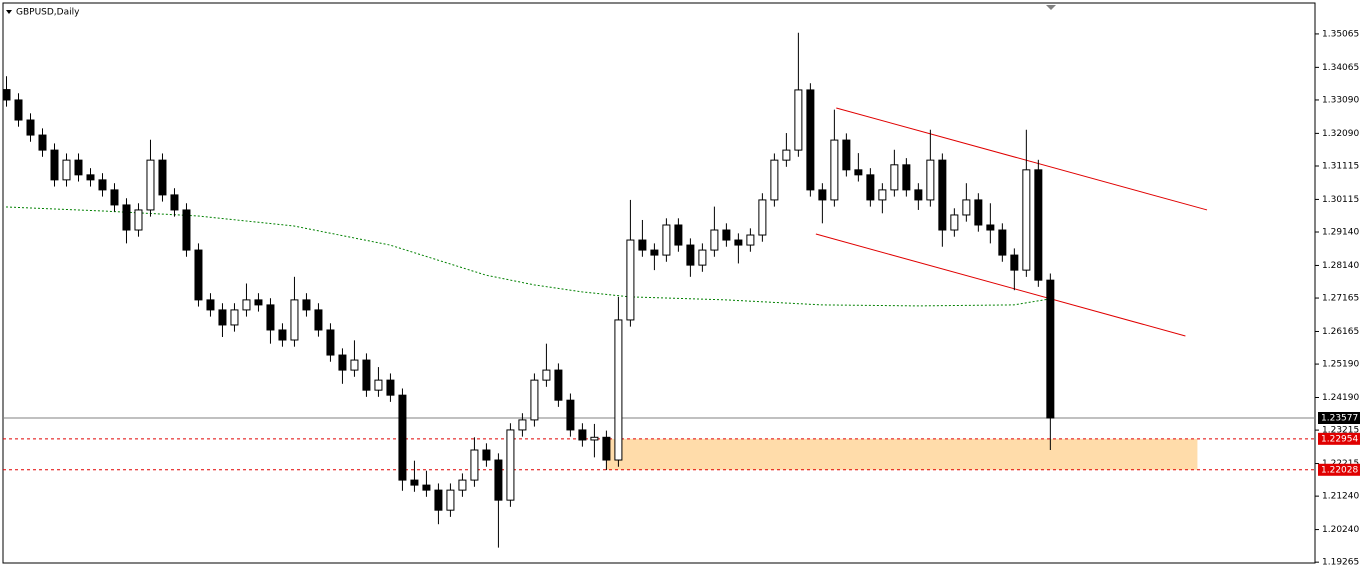 Image resolution: width=1363 pixels, height=567 pixels. I want to click on y-tick-label: 1.33090, so click(1340, 100).